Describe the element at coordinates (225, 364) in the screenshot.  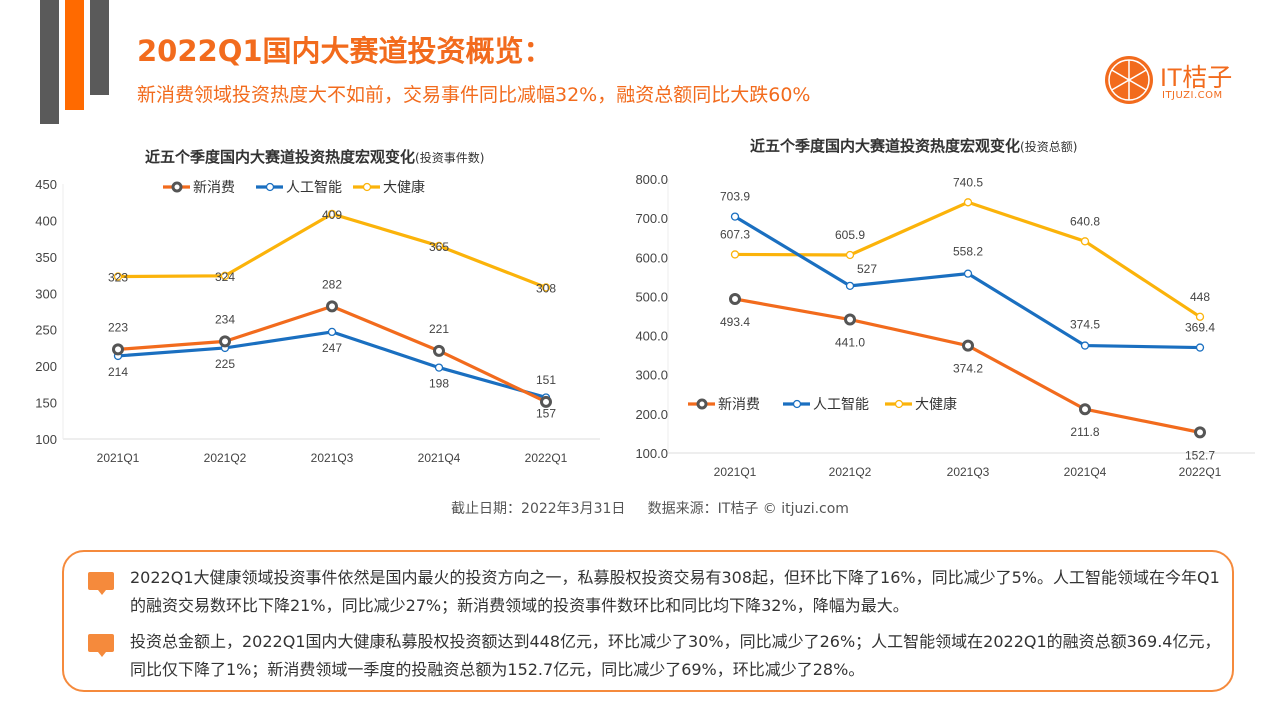
I see `data-label: 225` at that location.